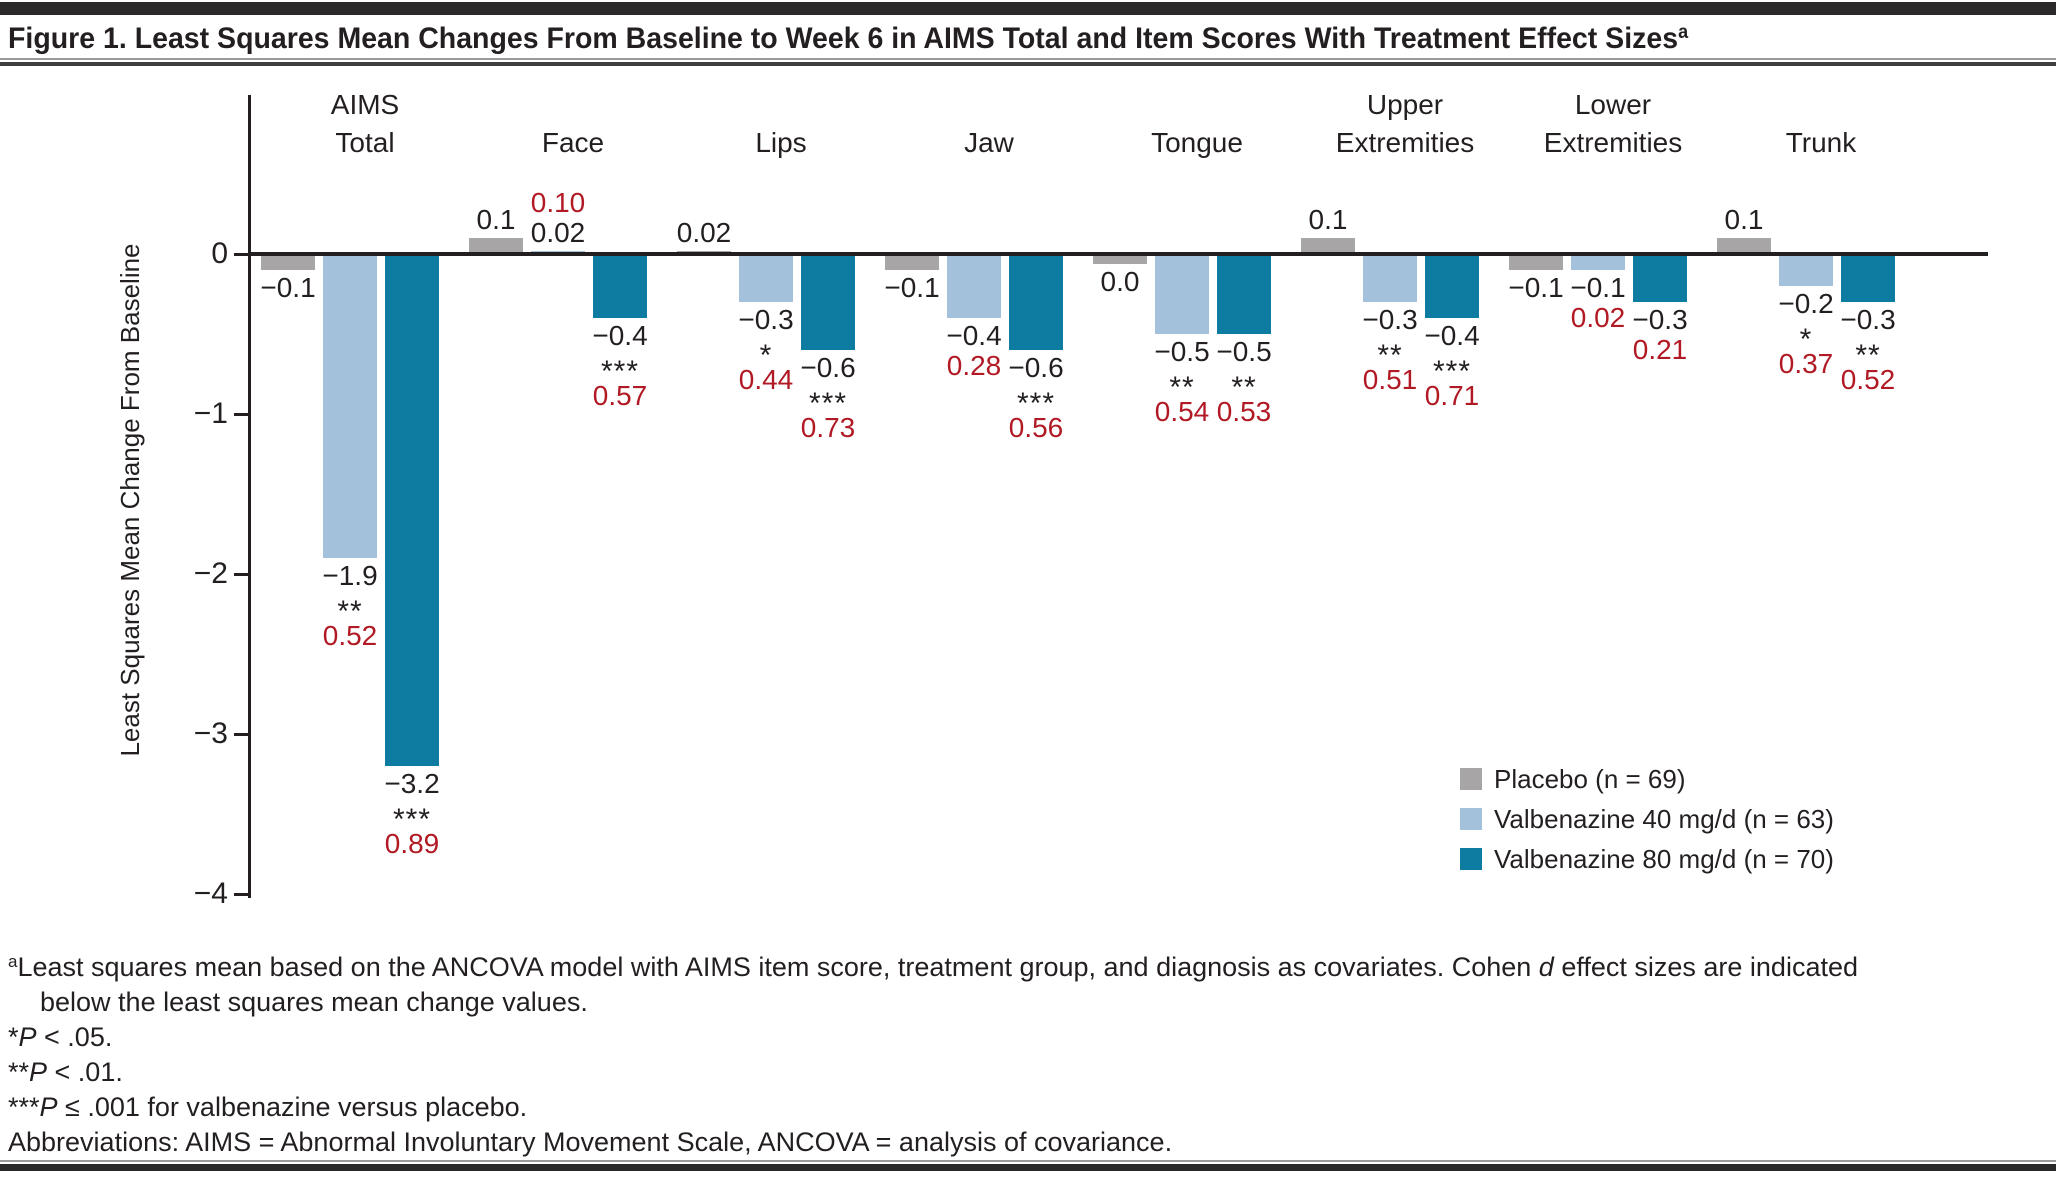 The image size is (2056, 1180). Describe the element at coordinates (828, 427) in the screenshot. I see `effect-size-label: 0.73` at that location.